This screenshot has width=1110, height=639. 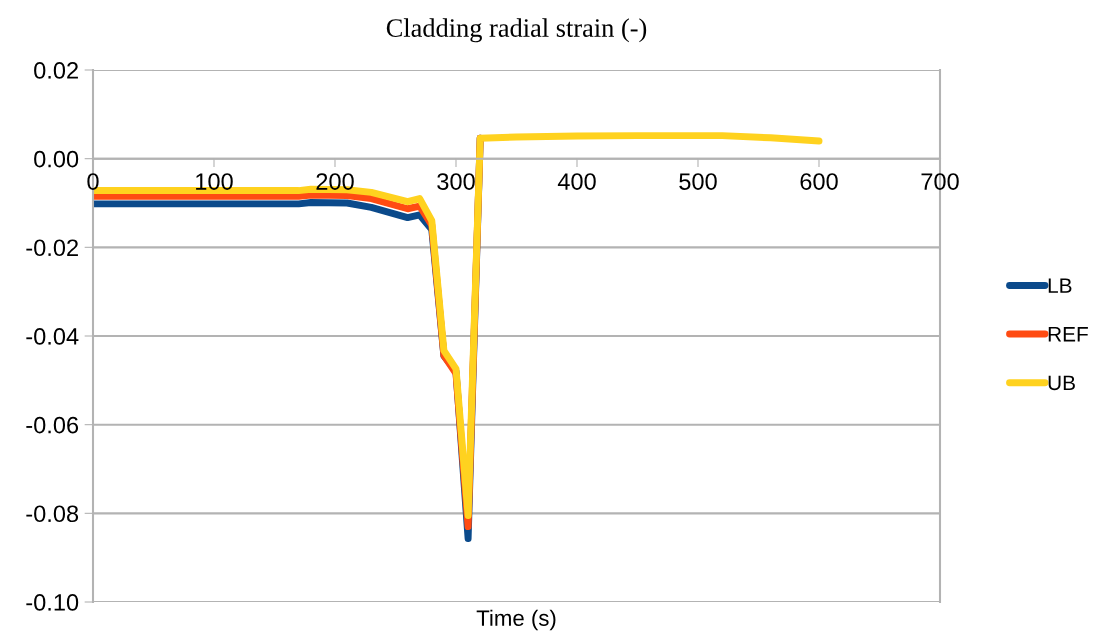 I want to click on x-tick-label: 100, so click(x=214, y=181).